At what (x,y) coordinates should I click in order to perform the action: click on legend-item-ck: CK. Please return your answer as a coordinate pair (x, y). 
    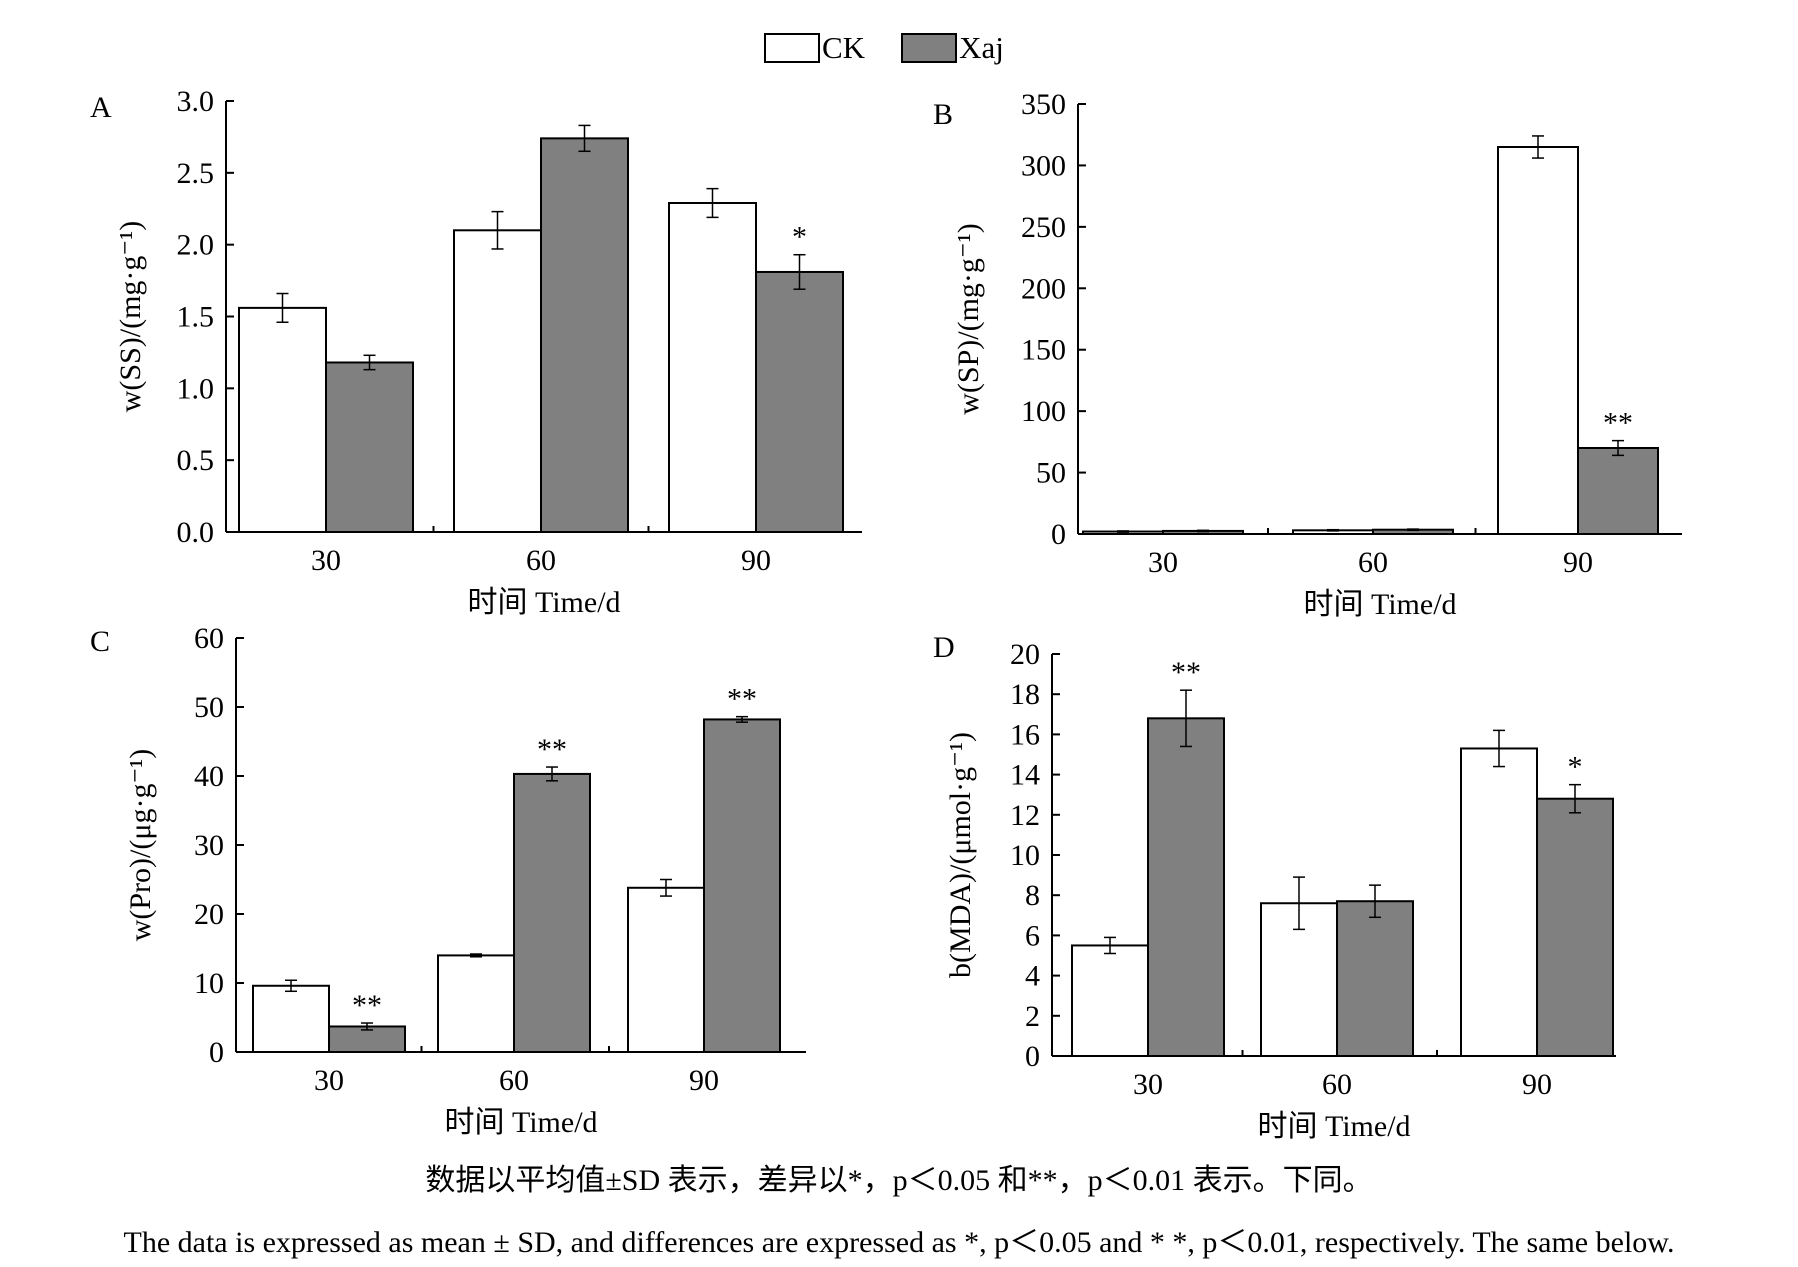
    Looking at the image, I should click on (814, 48).